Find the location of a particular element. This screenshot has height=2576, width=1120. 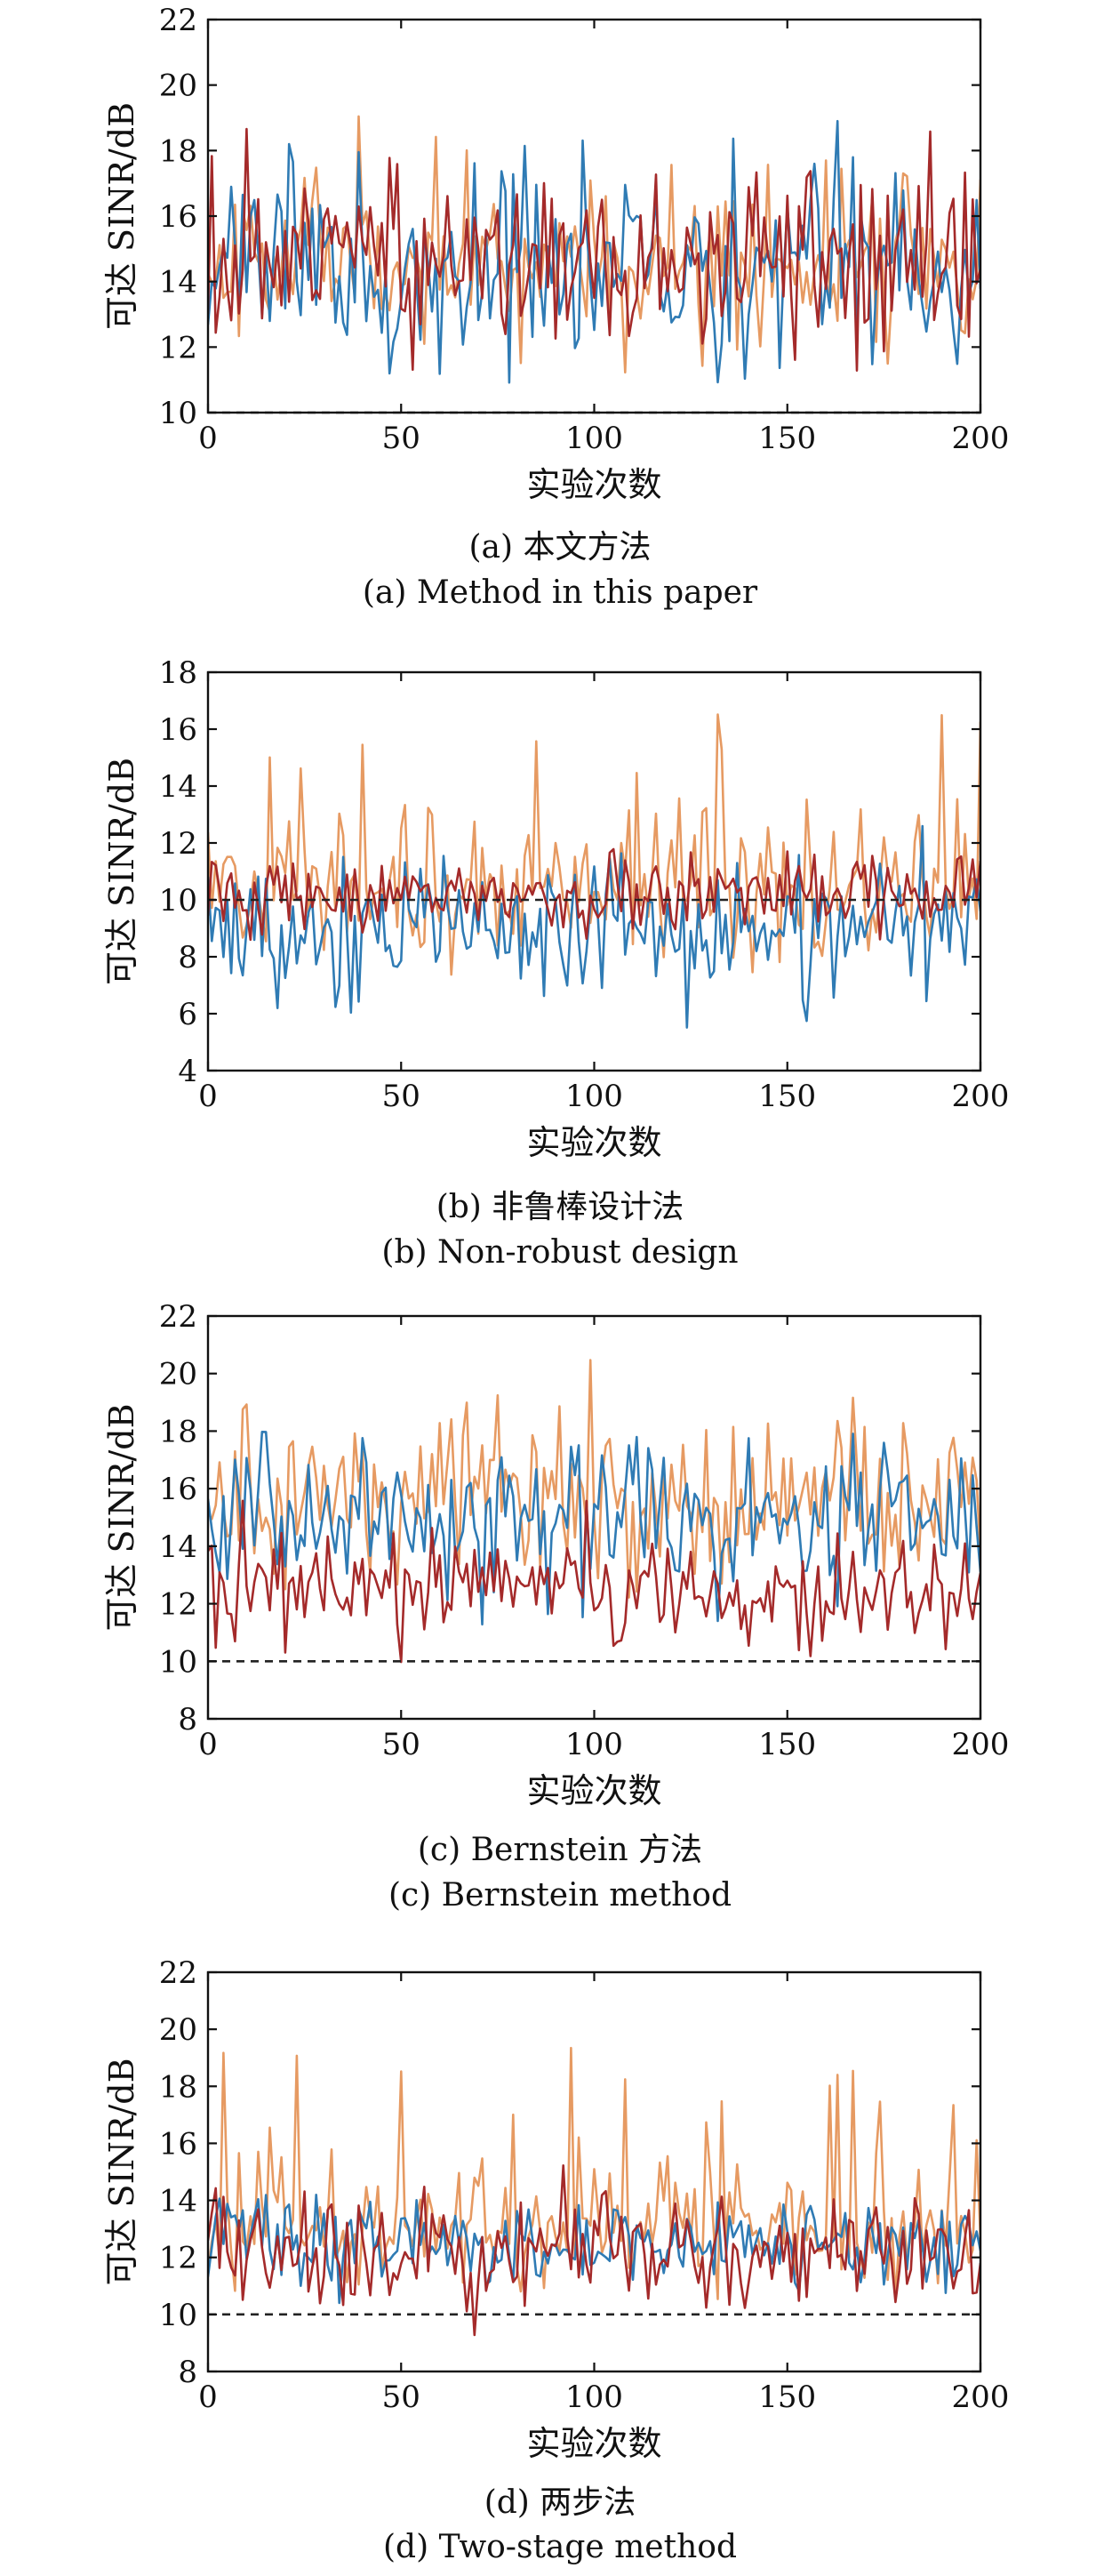

caption-en: (b) Non-robust design is located at coordinates (559, 1252).